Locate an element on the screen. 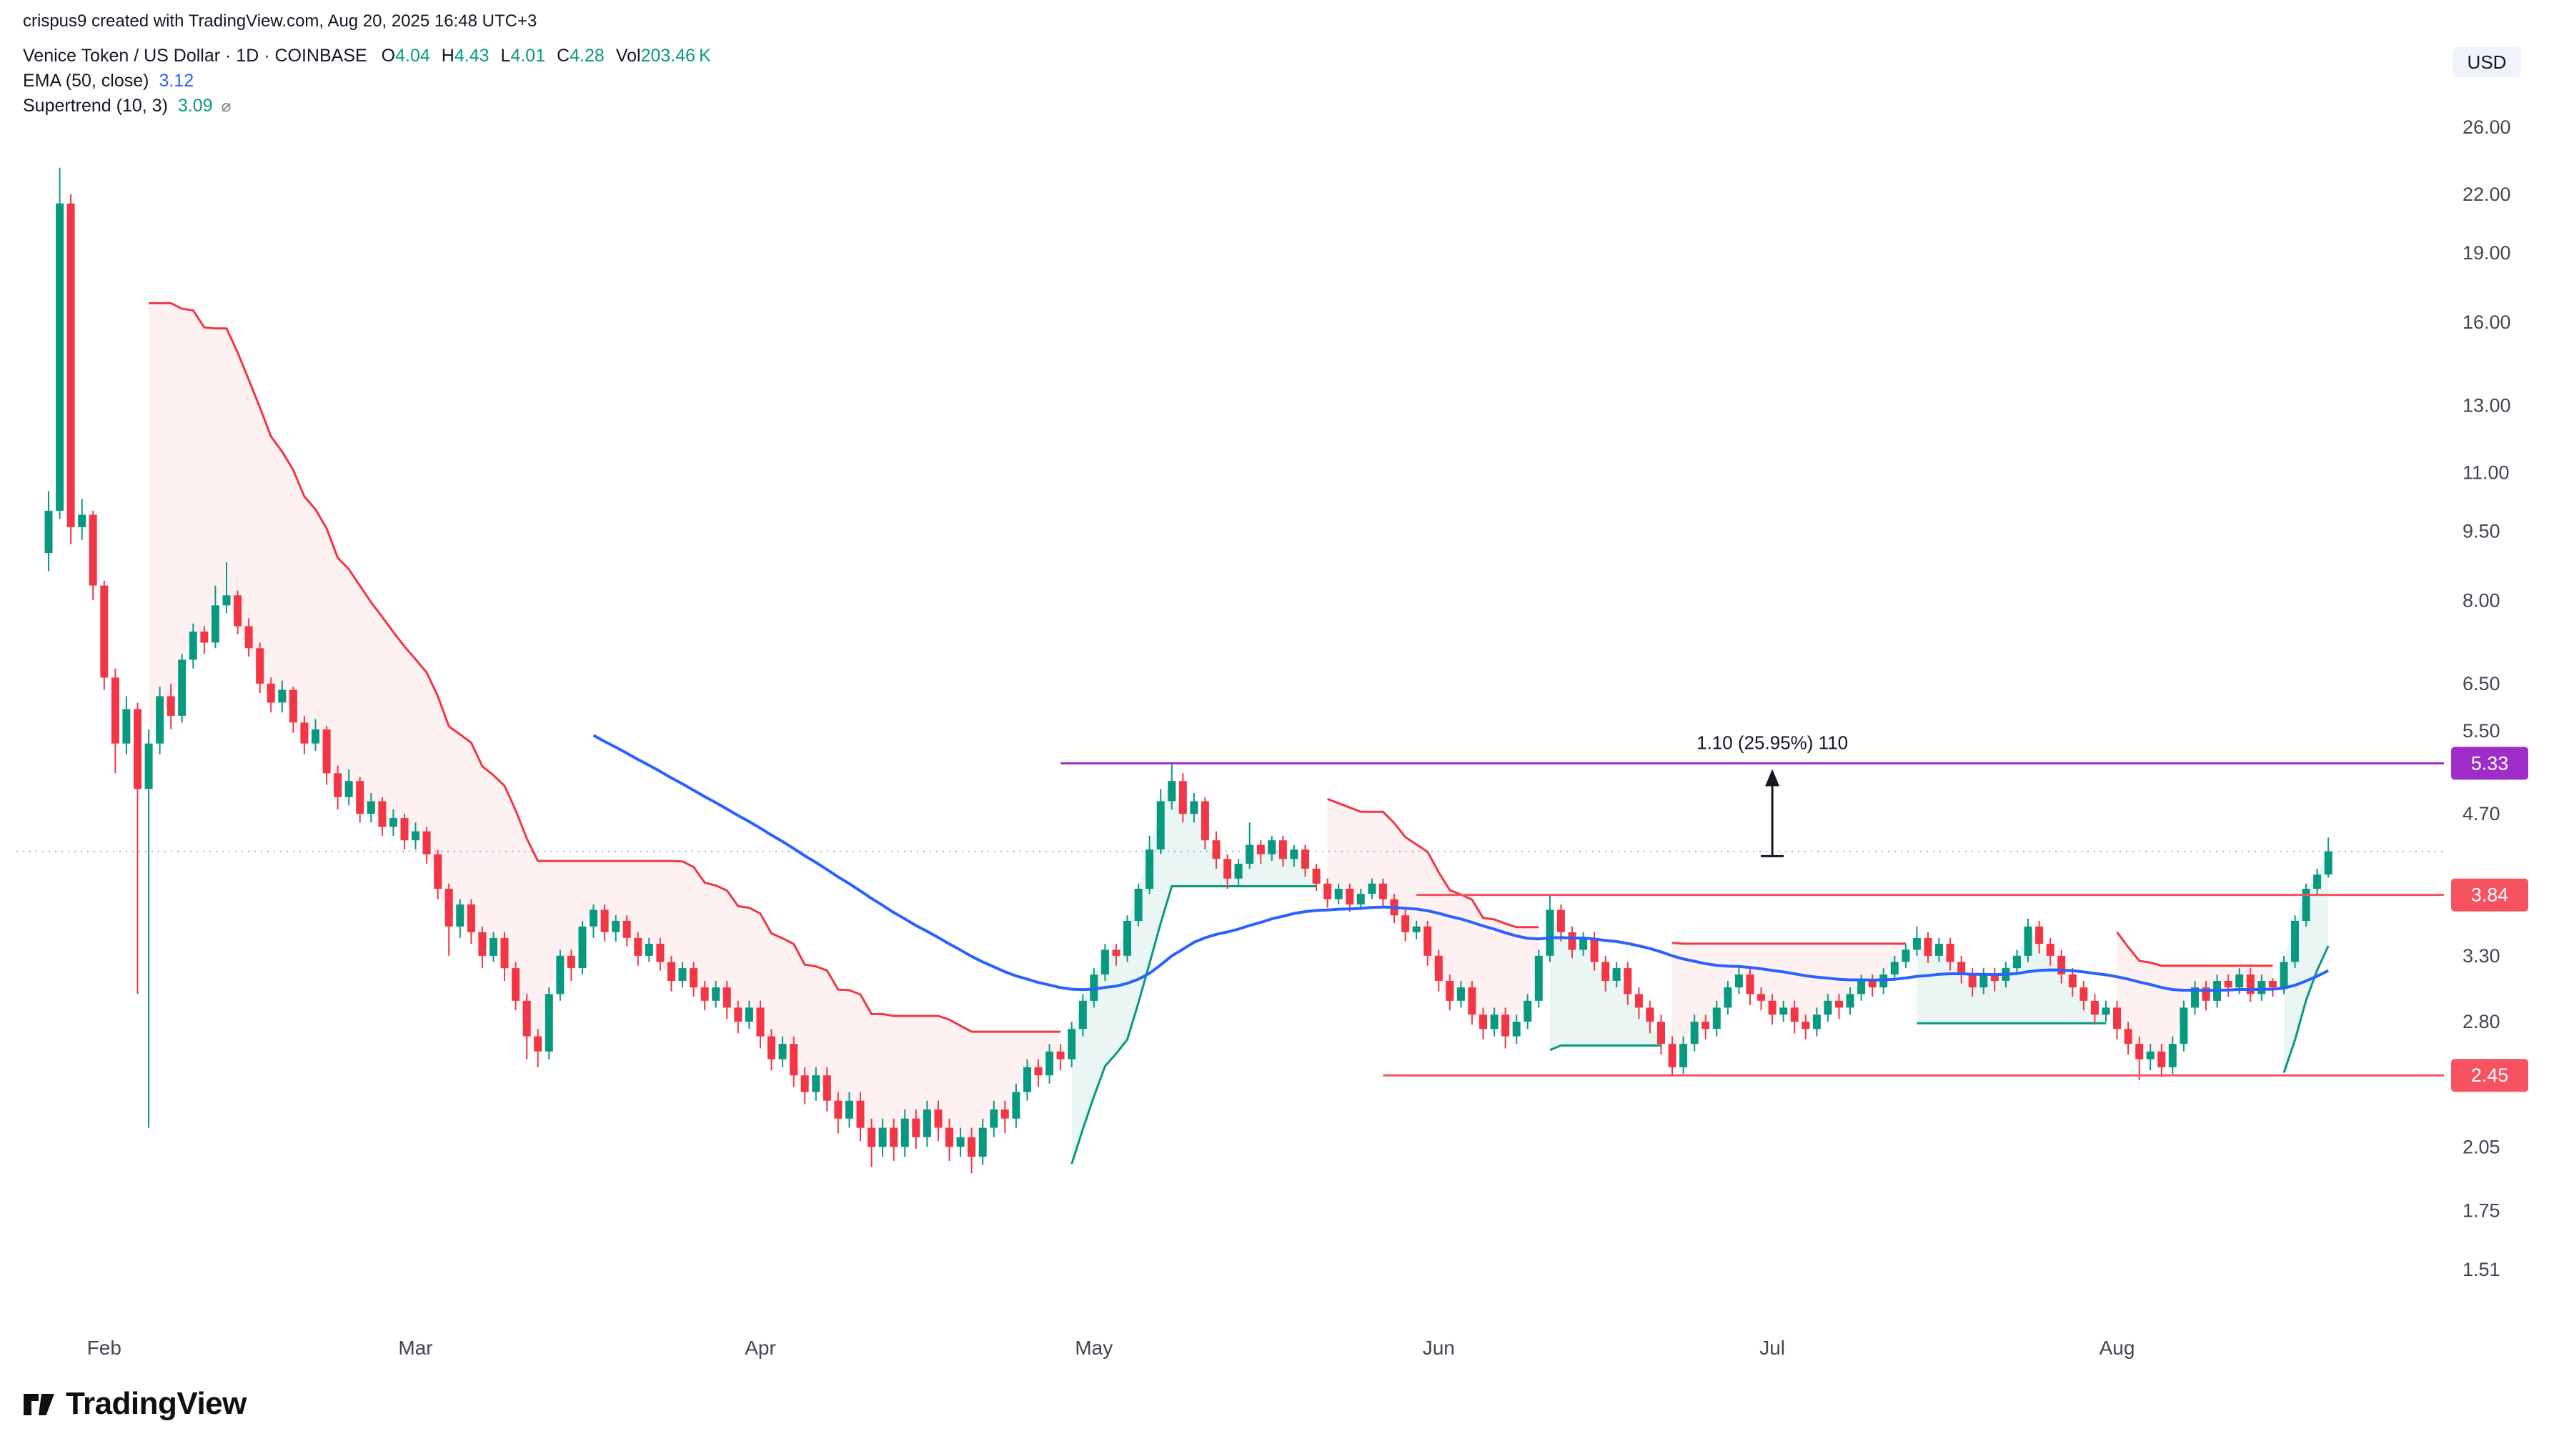 This screenshot has width=2554, height=1456. price-axis-label: 9.50 is located at coordinates (2481, 531).